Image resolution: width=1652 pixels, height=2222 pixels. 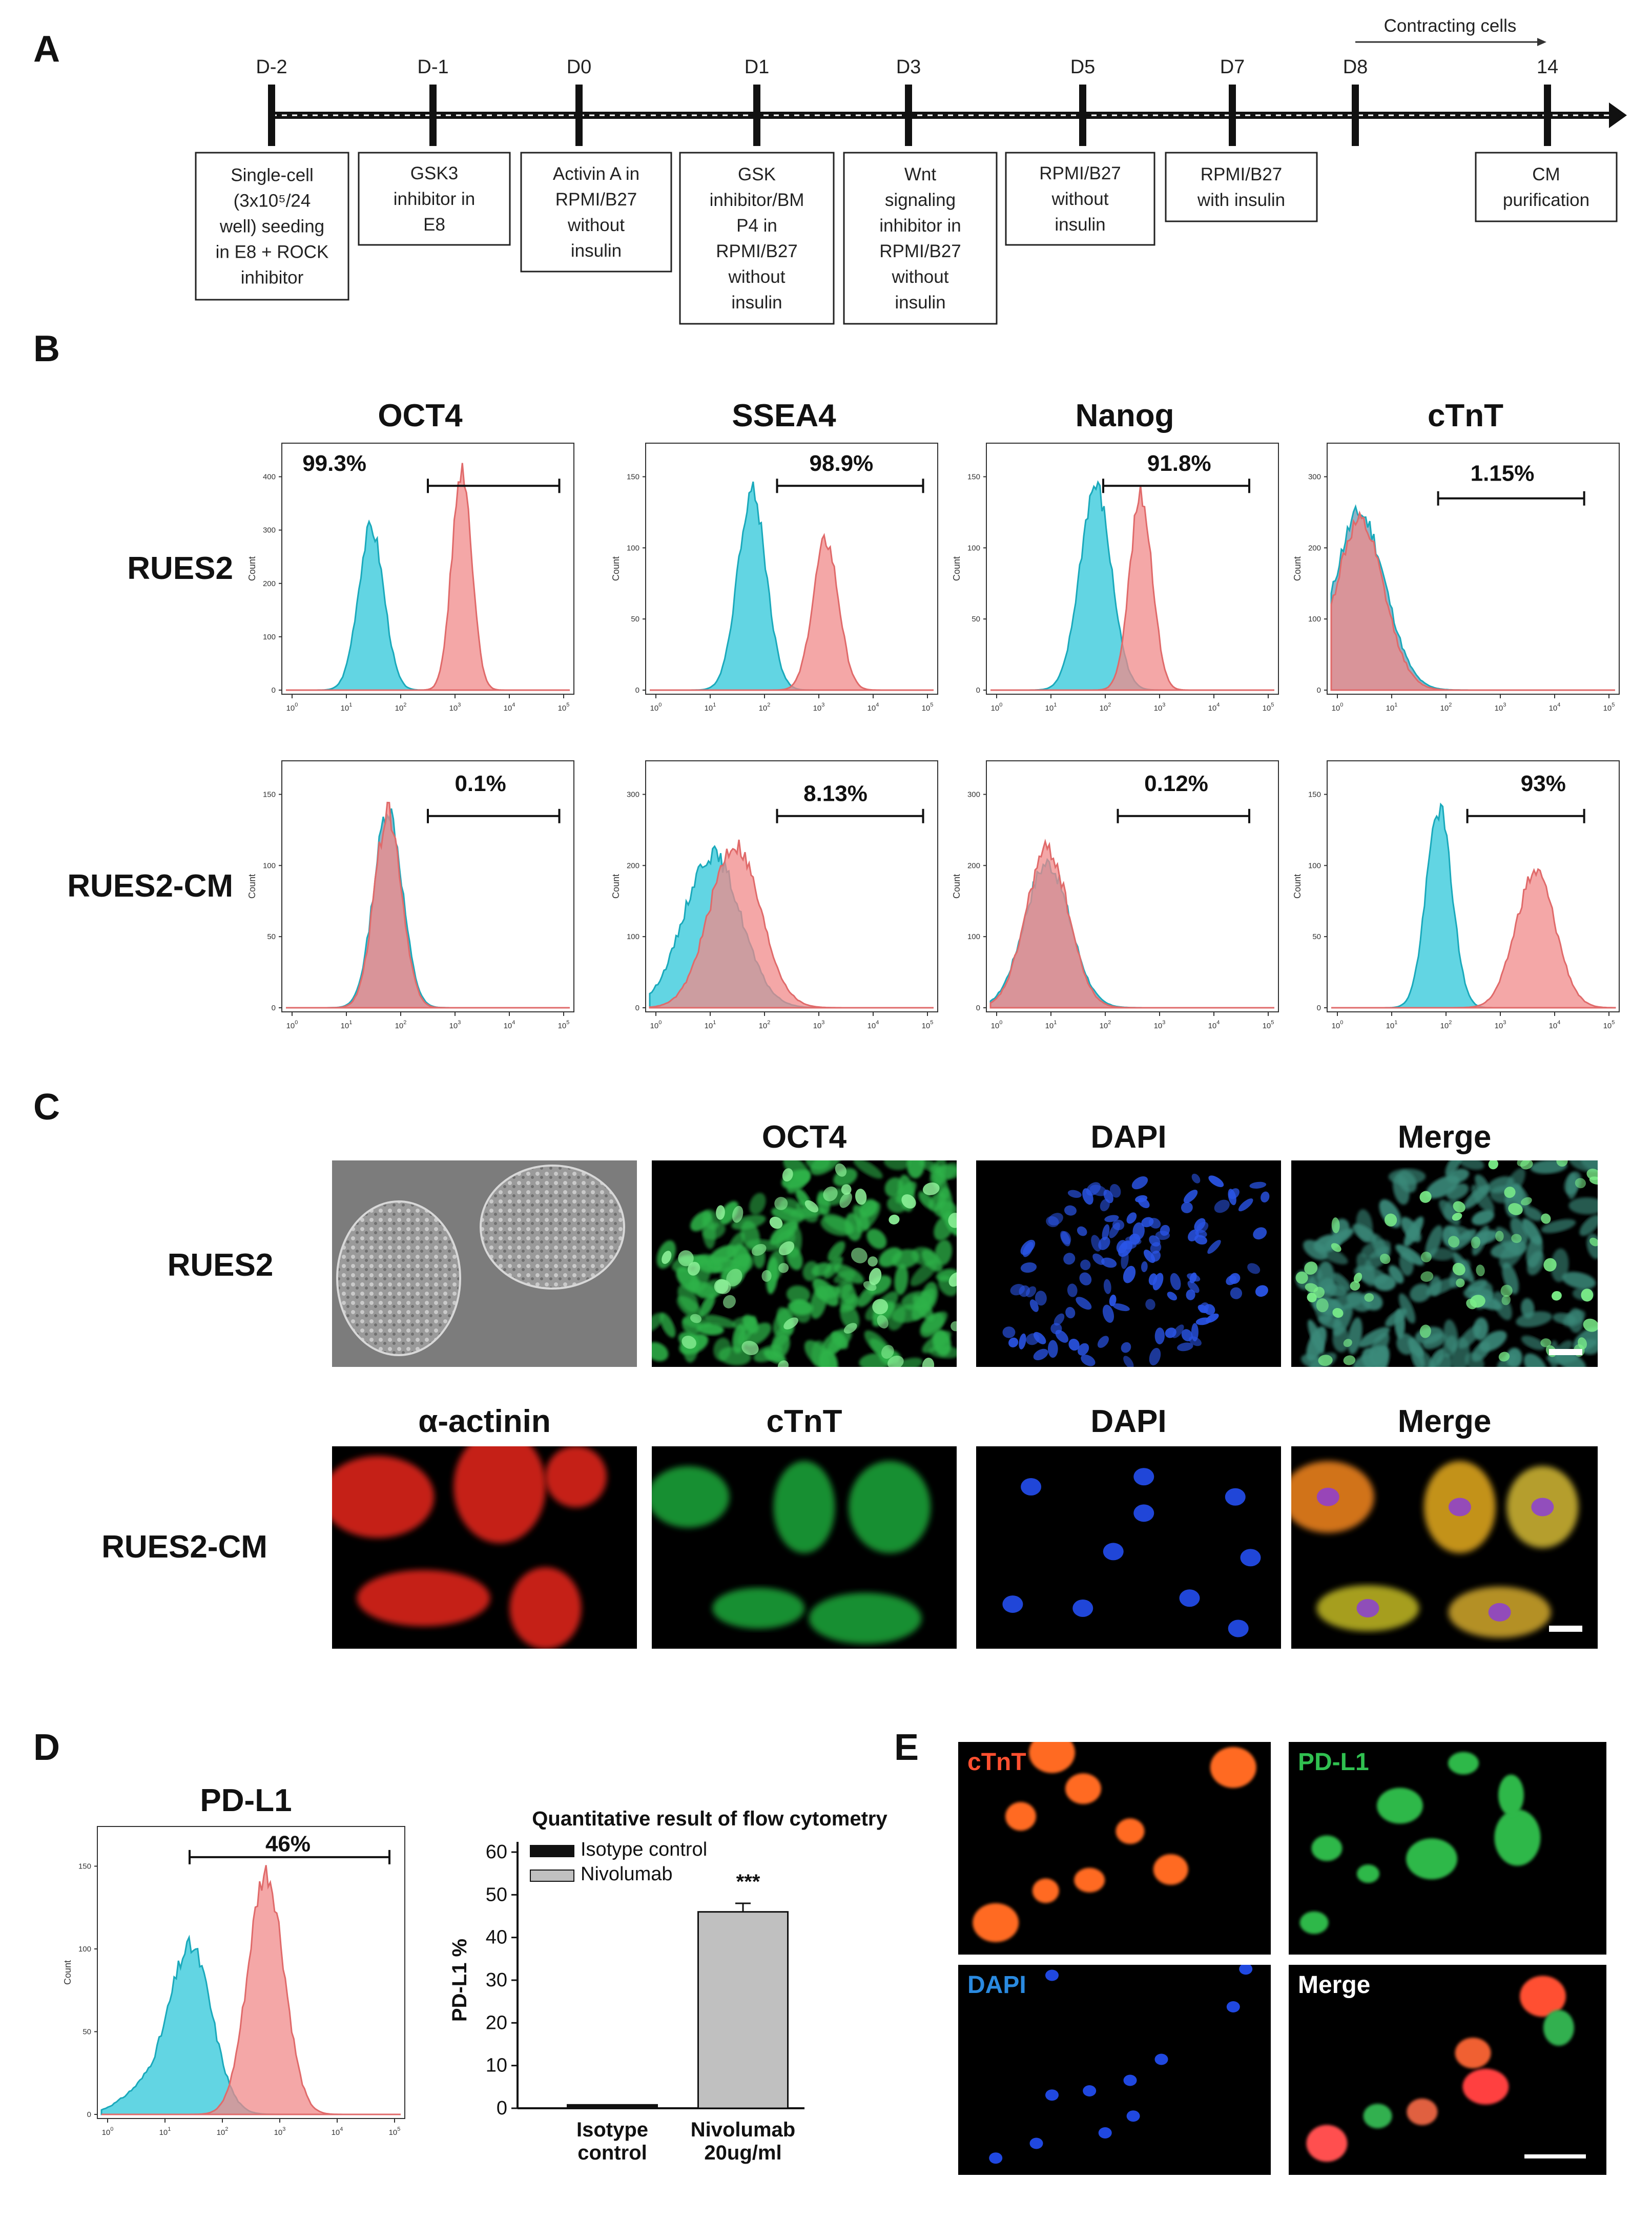 What do you see at coordinates (1080, 225) in the screenshot?
I see `timeline-step-text: insulin` at bounding box center [1080, 225].